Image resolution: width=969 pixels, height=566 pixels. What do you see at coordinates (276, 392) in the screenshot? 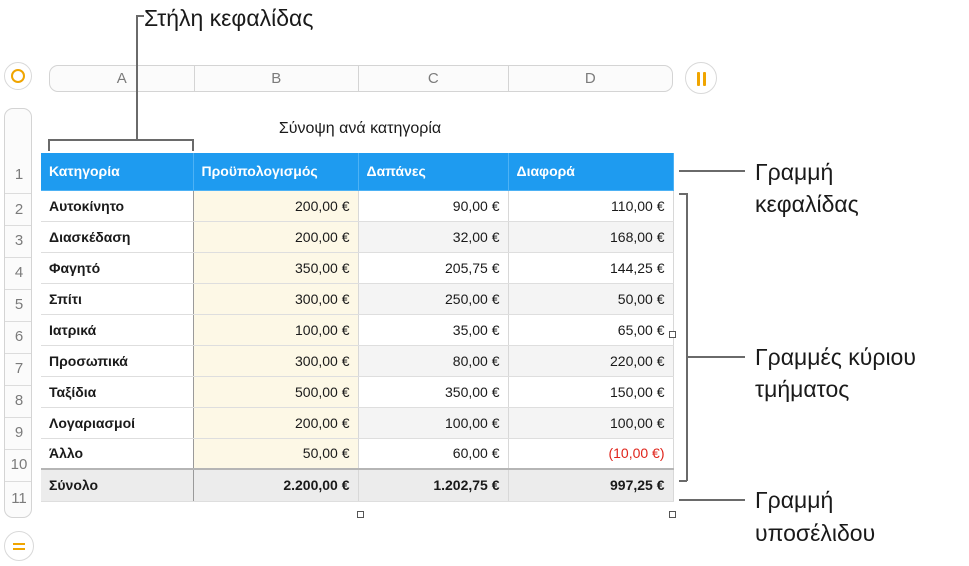
I see `budget-cell: 500,00 €` at bounding box center [276, 392].